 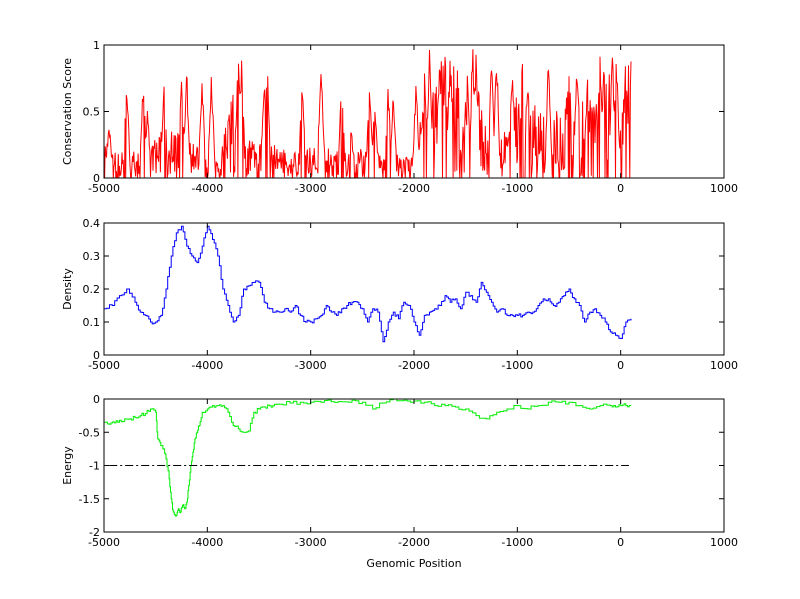 I want to click on x-axis-title: Genomic Position, so click(x=413, y=563).